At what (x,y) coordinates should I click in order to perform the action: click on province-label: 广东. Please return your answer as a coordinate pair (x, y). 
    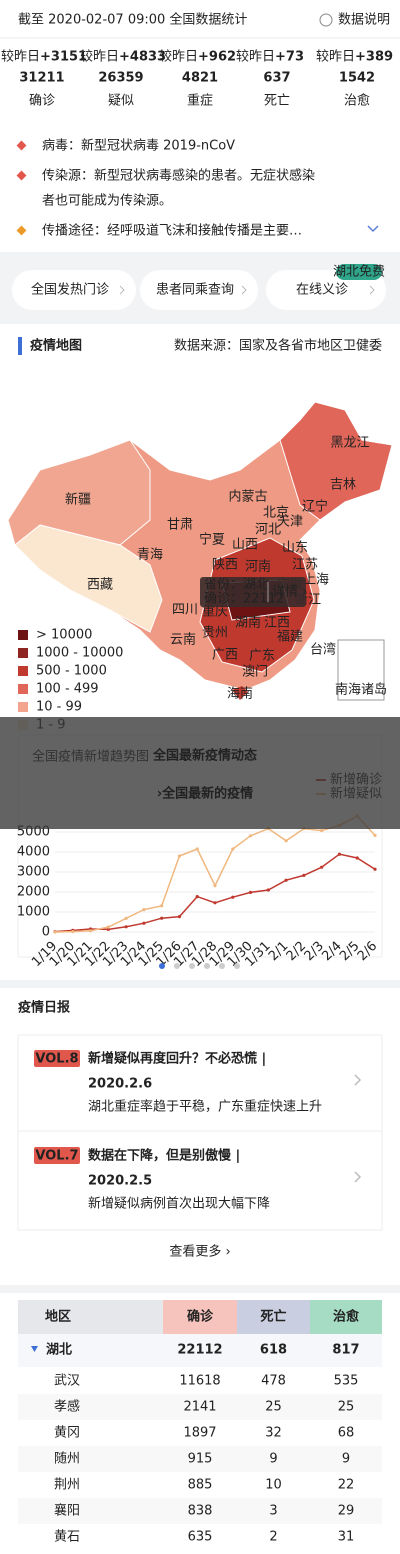
    Looking at the image, I should click on (262, 656).